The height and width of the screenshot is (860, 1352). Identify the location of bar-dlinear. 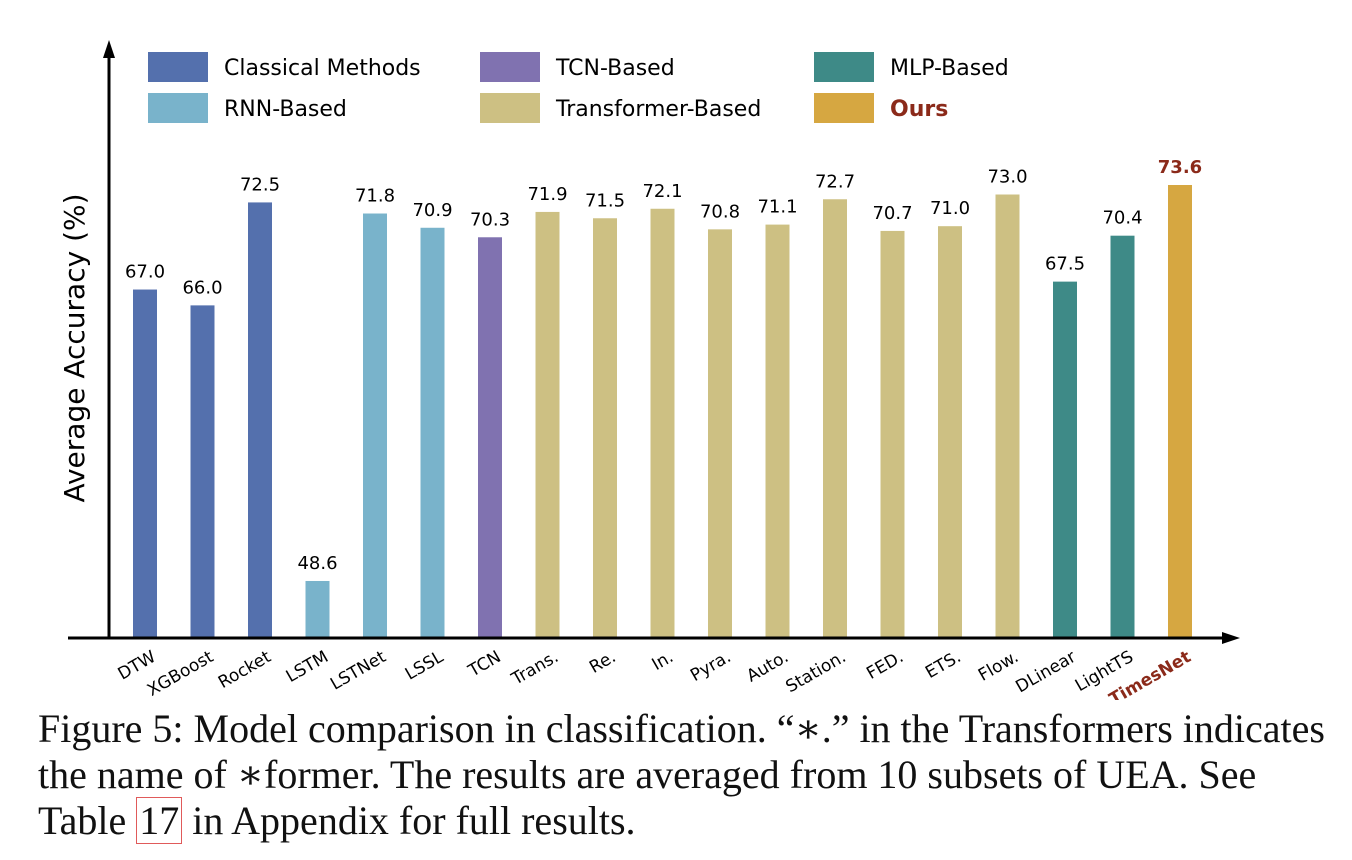
(1065, 459).